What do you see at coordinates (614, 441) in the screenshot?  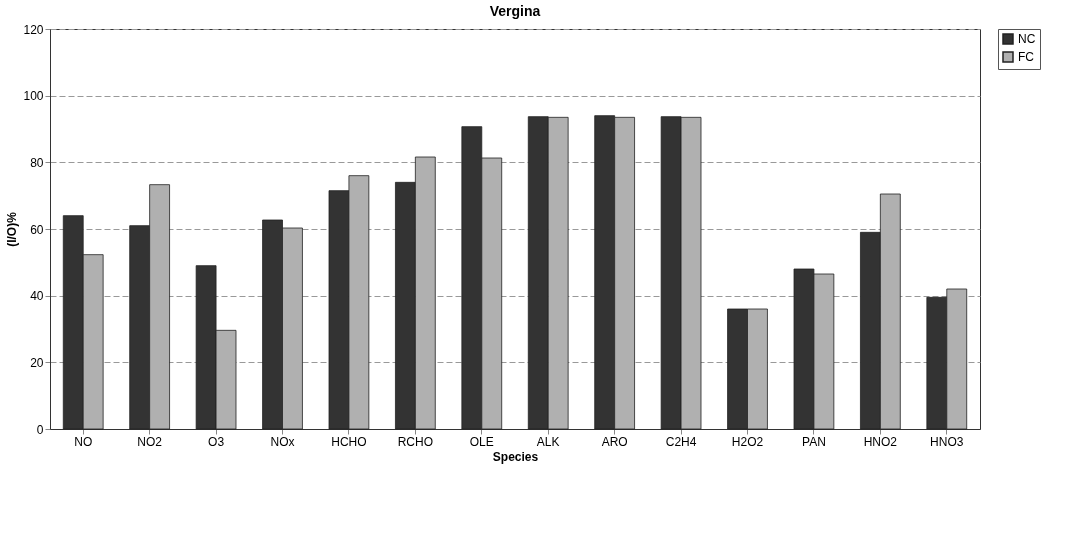 I see `x-tick-label: ARO` at bounding box center [614, 441].